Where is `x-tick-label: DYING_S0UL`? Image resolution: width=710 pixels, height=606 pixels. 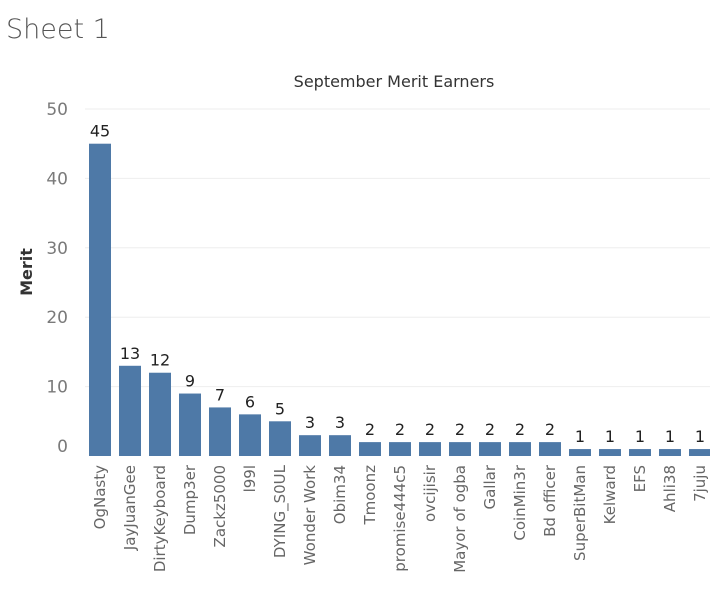
x-tick-label: DYING_S0UL is located at coordinates (280, 511).